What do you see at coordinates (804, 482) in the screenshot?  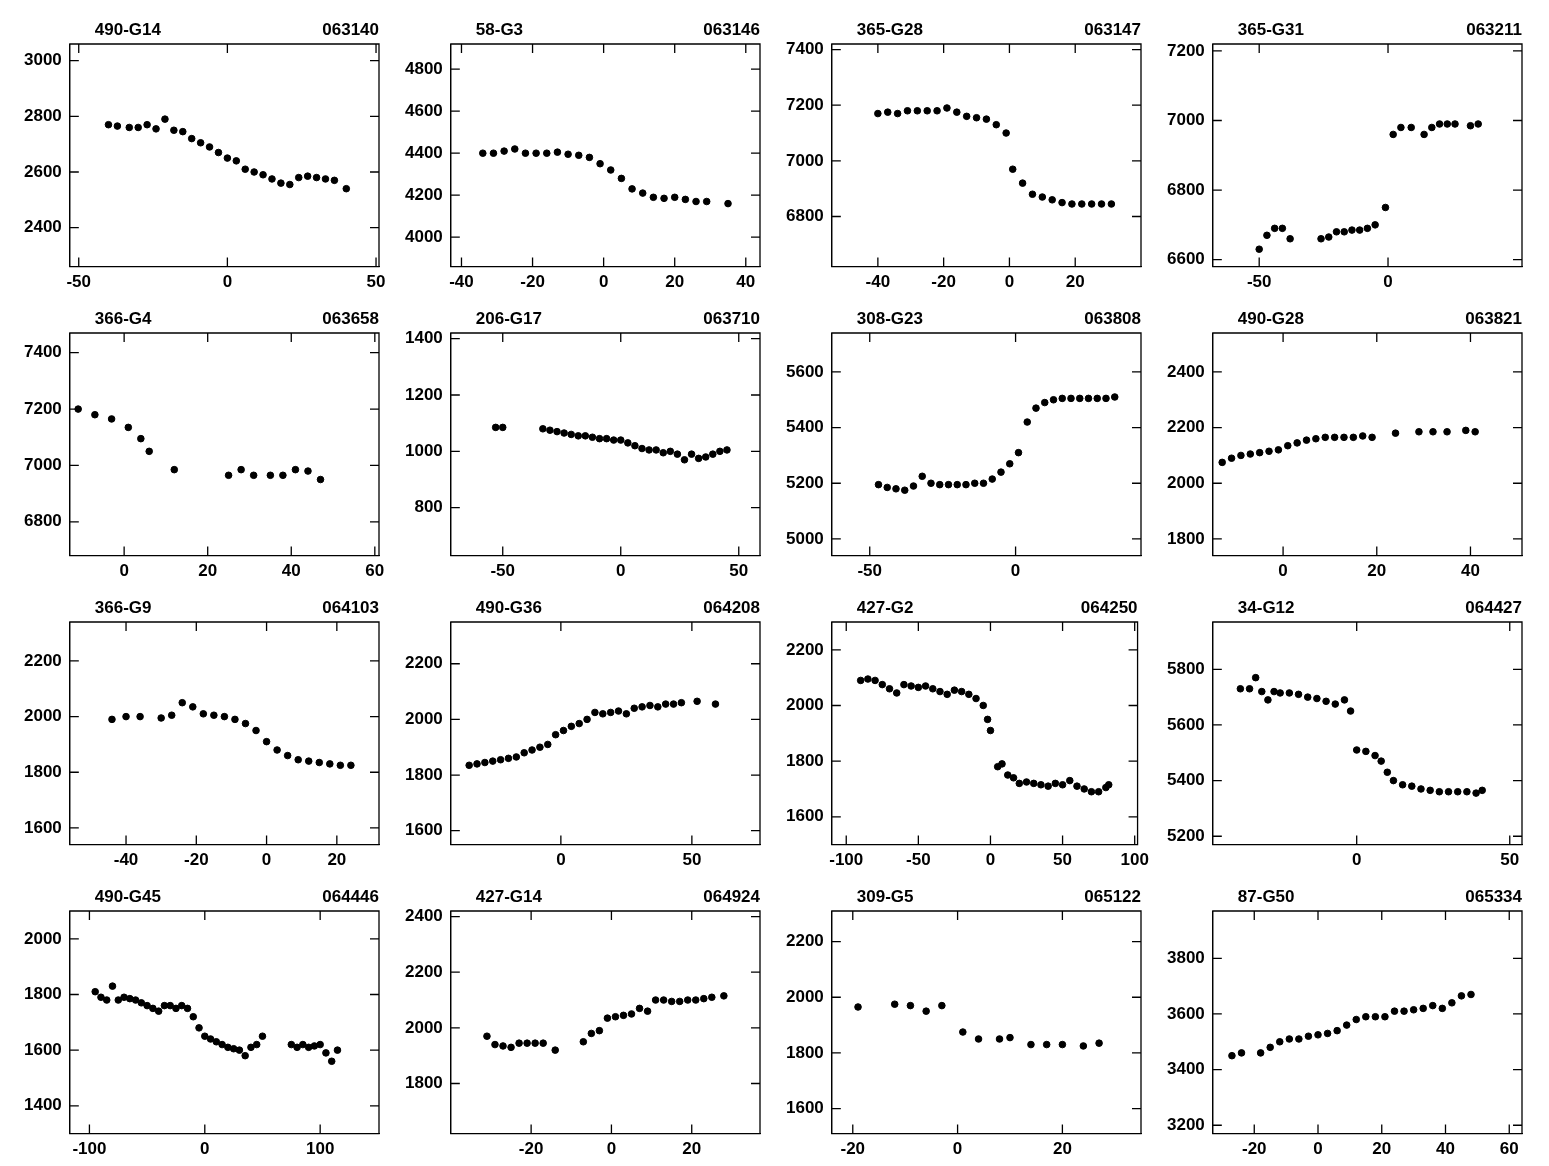 I see `y-tick-label: 5200` at bounding box center [804, 482].